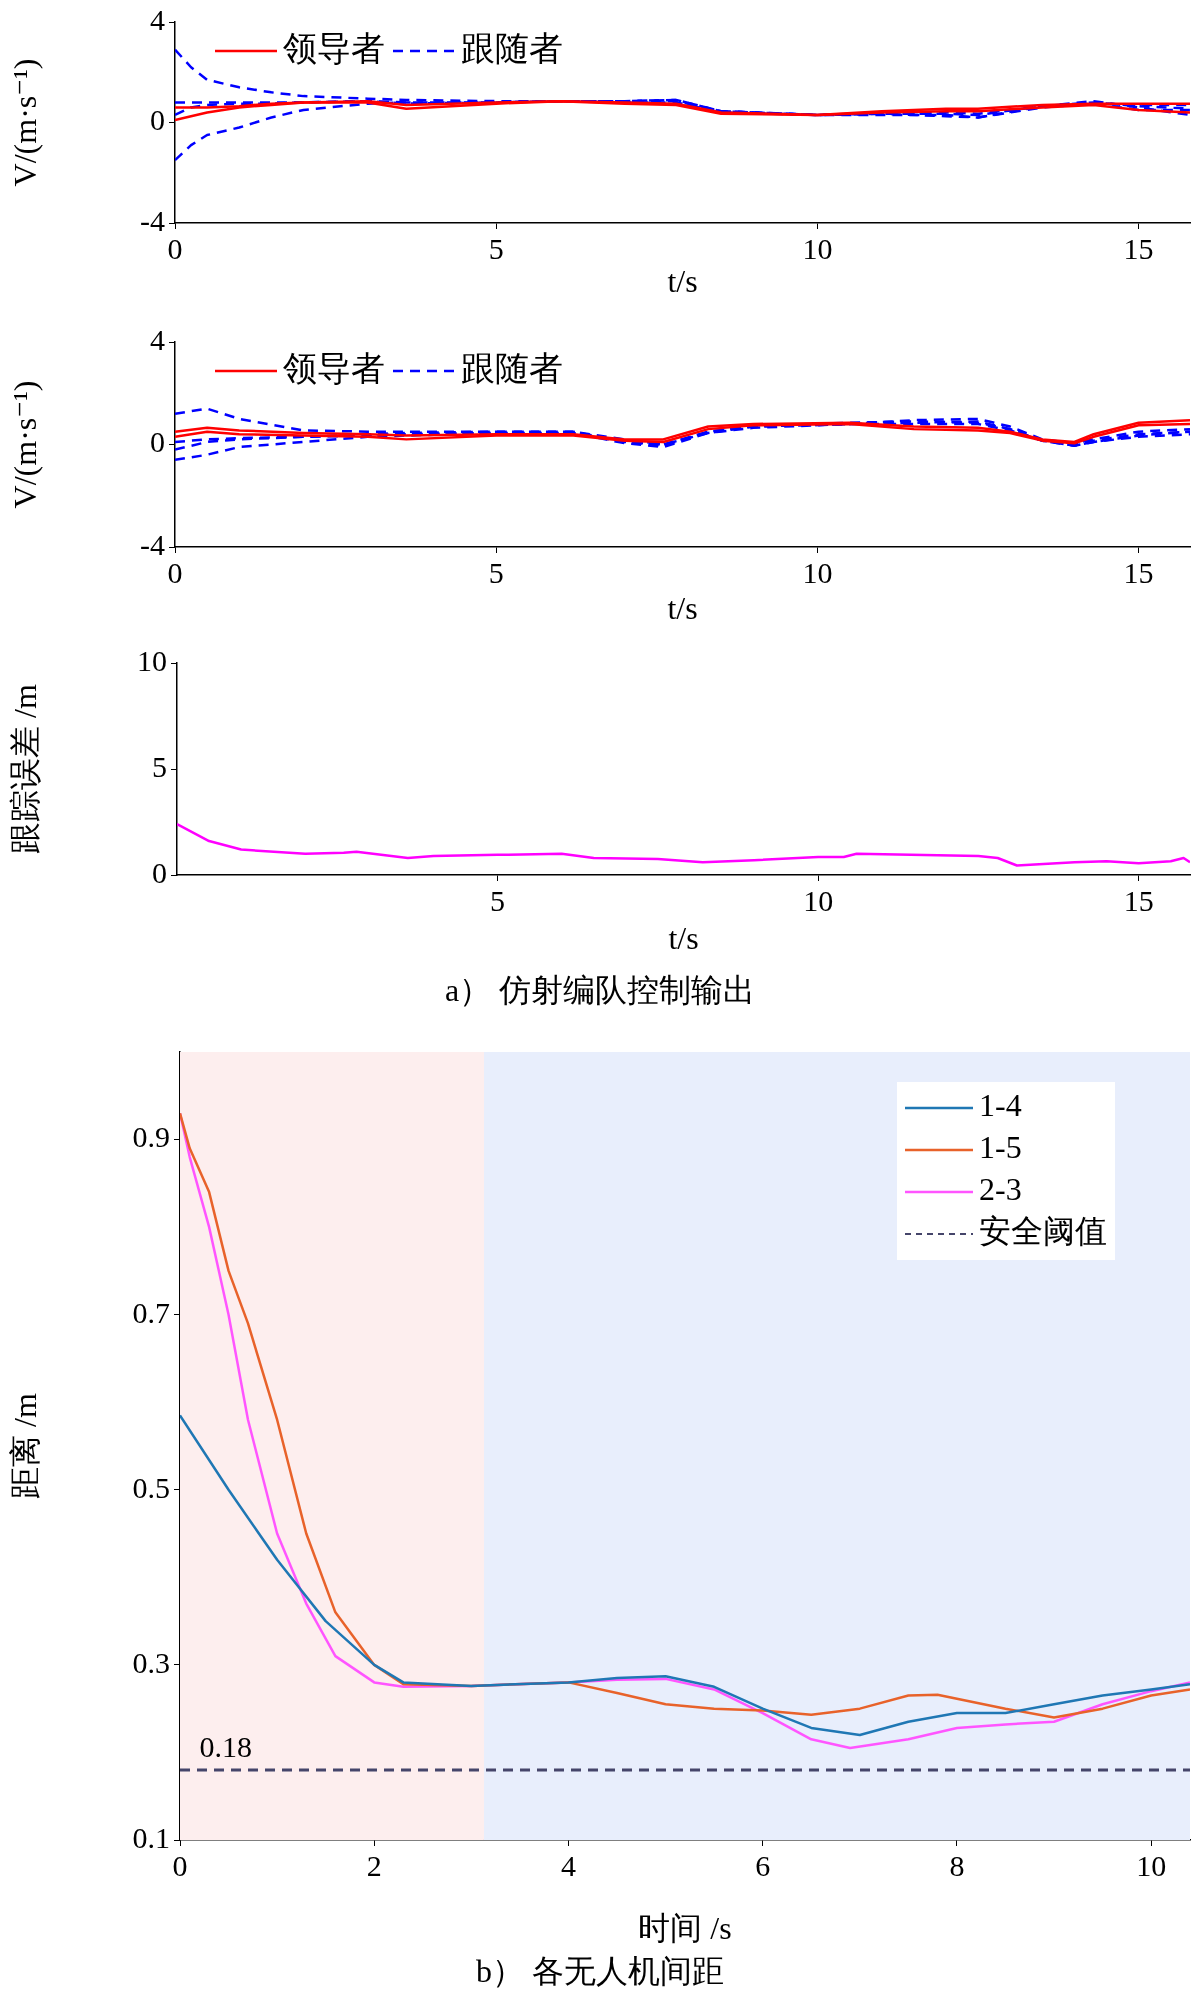 Image resolution: width=1200 pixels, height=2001 pixels. Describe the element at coordinates (1000, 1189) in the screenshot. I see `legend-label: 2-3` at that location.